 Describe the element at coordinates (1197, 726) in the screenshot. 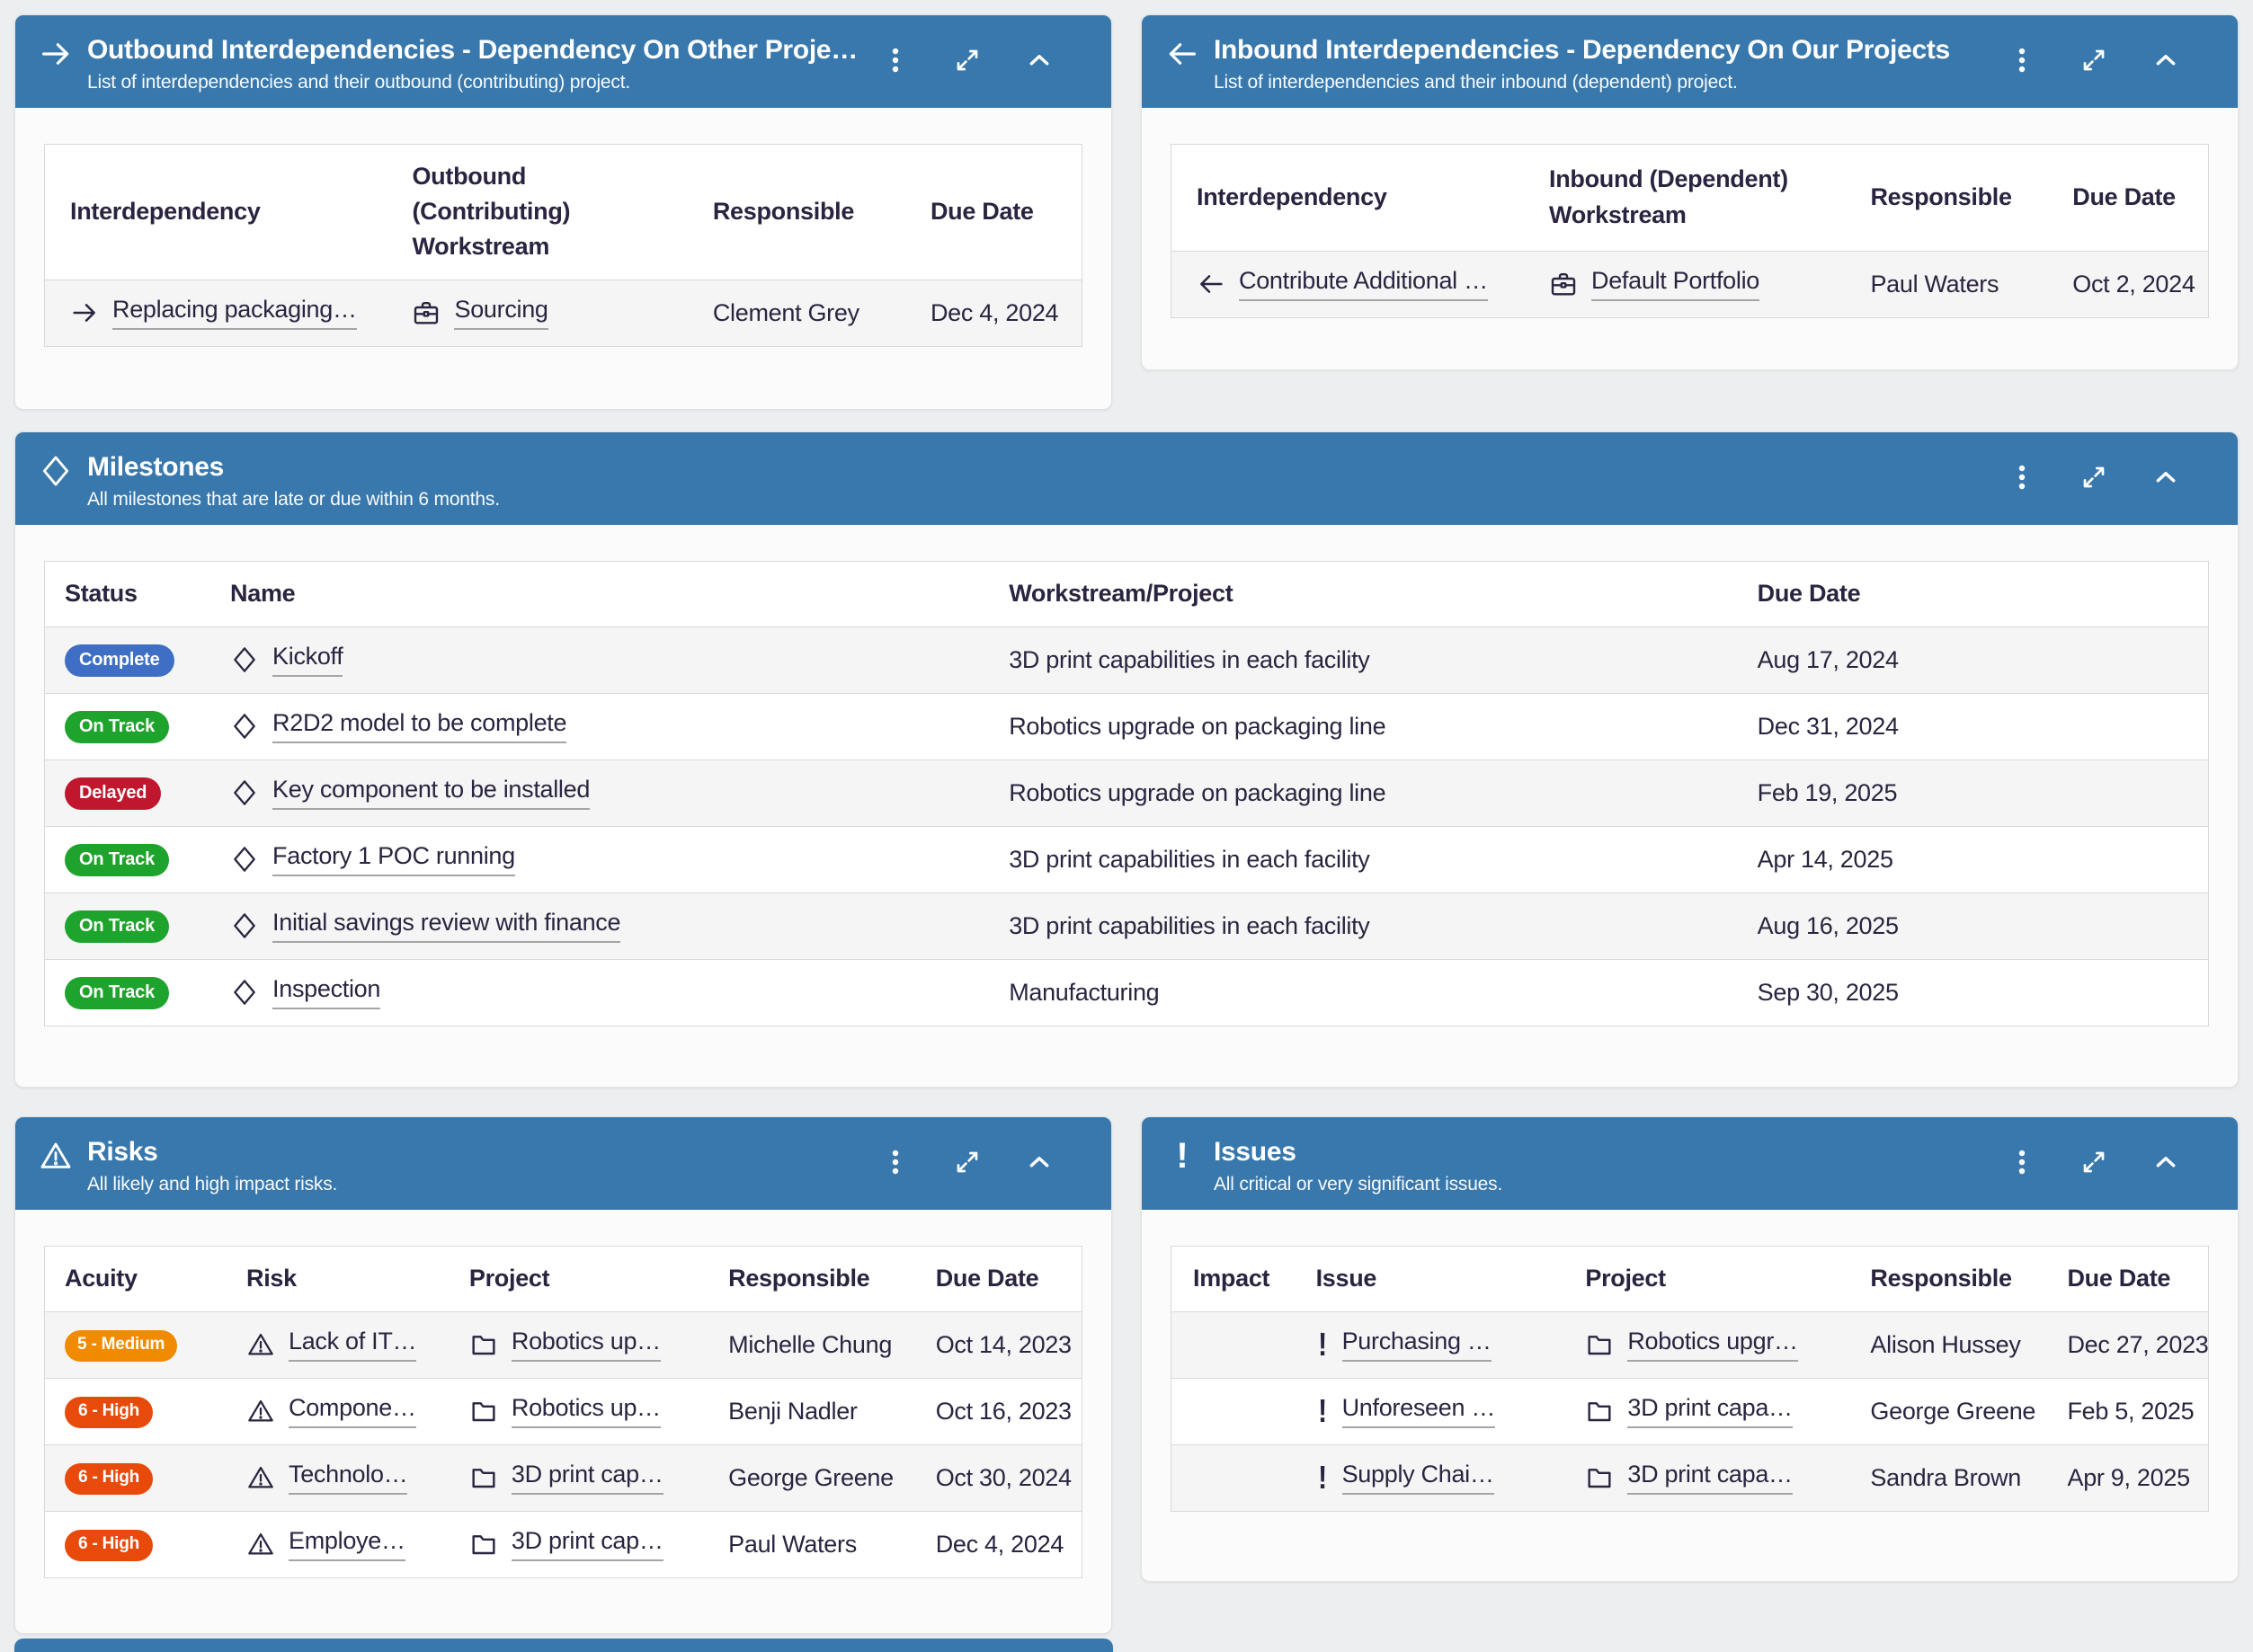

I see `workstream-cell: Robotics upgrade on packaging line` at that location.